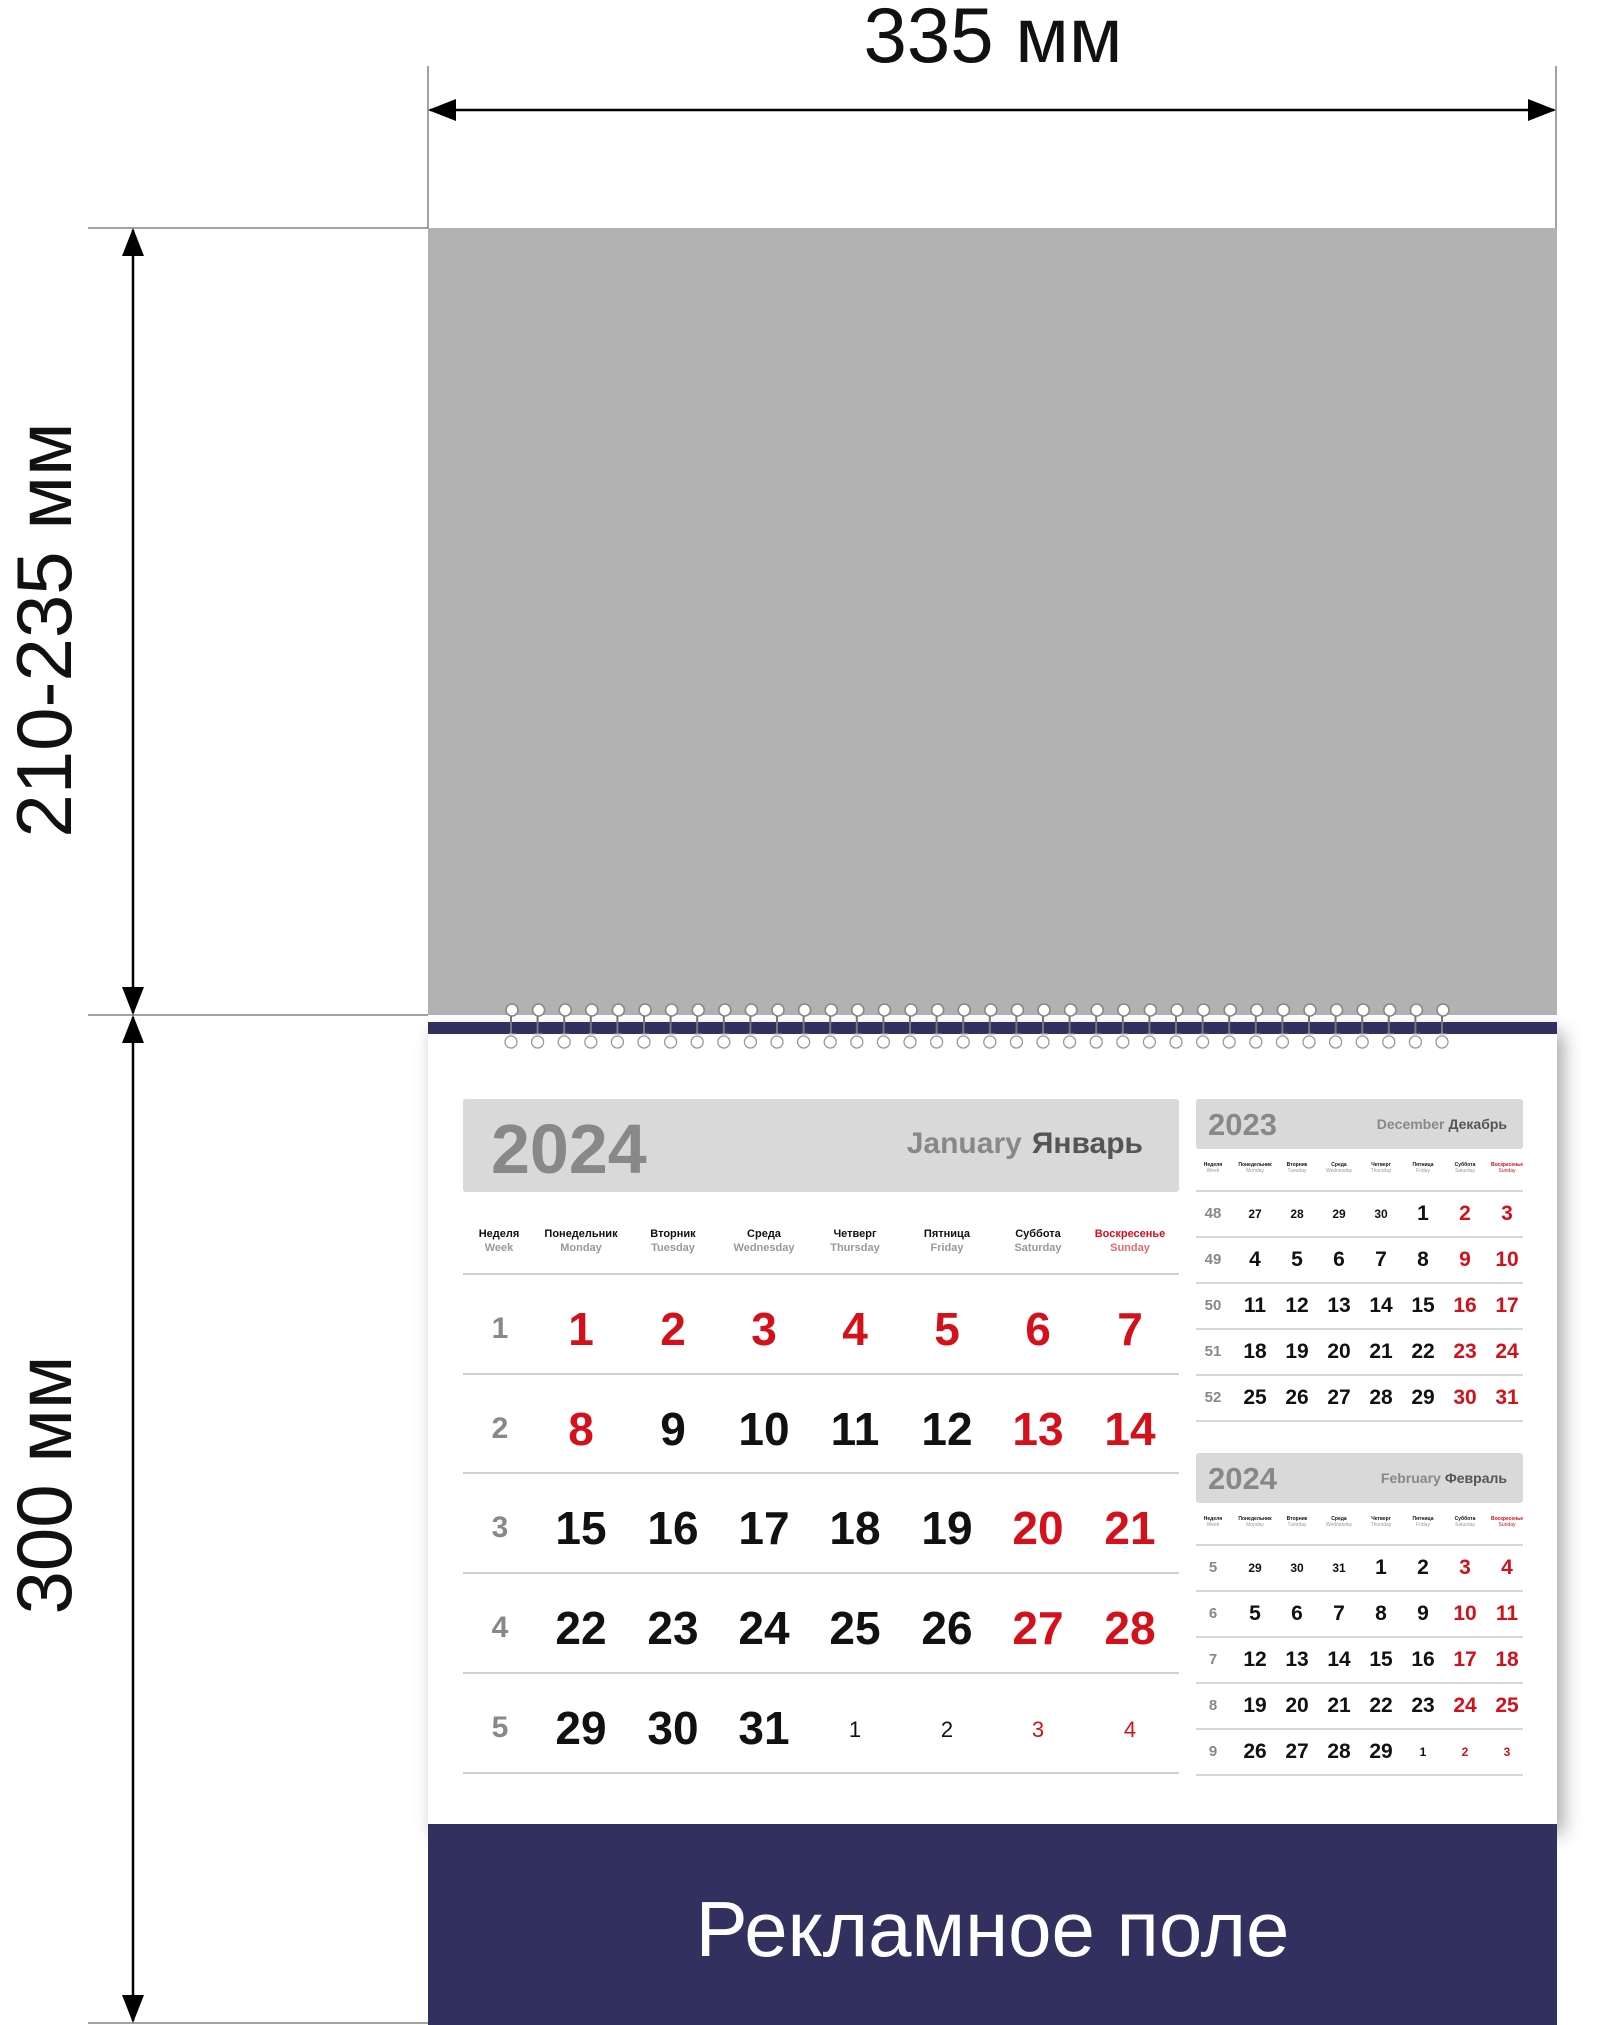 The height and width of the screenshot is (2025, 1609). I want to click on main-dow-ru: Четверг, so click(855, 1234).